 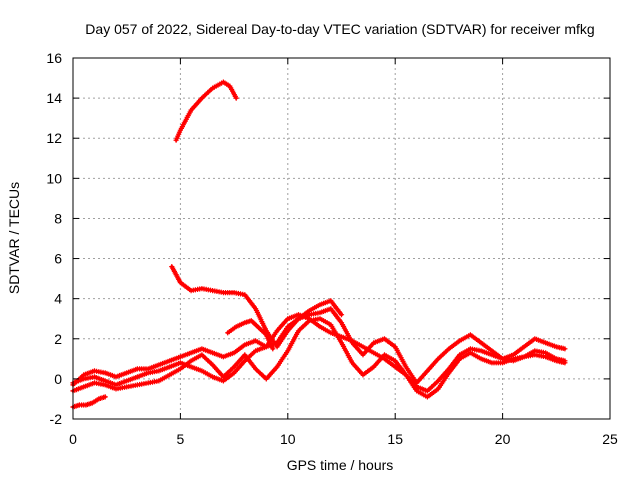 What do you see at coordinates (58, 218) in the screenshot?
I see `y-tick-label: 8` at bounding box center [58, 218].